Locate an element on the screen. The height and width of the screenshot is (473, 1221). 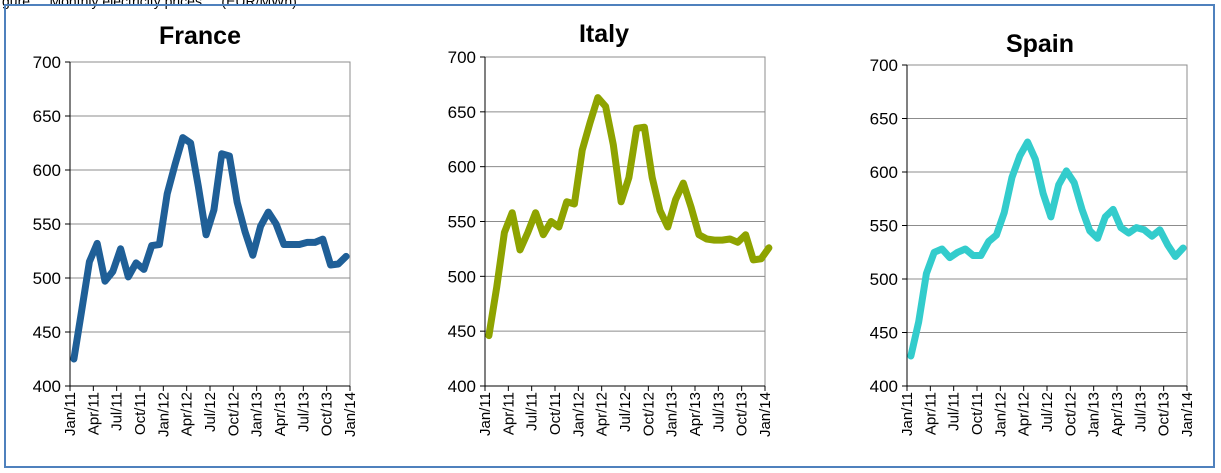
france-ytick-label: 600 is located at coordinates (47, 170).